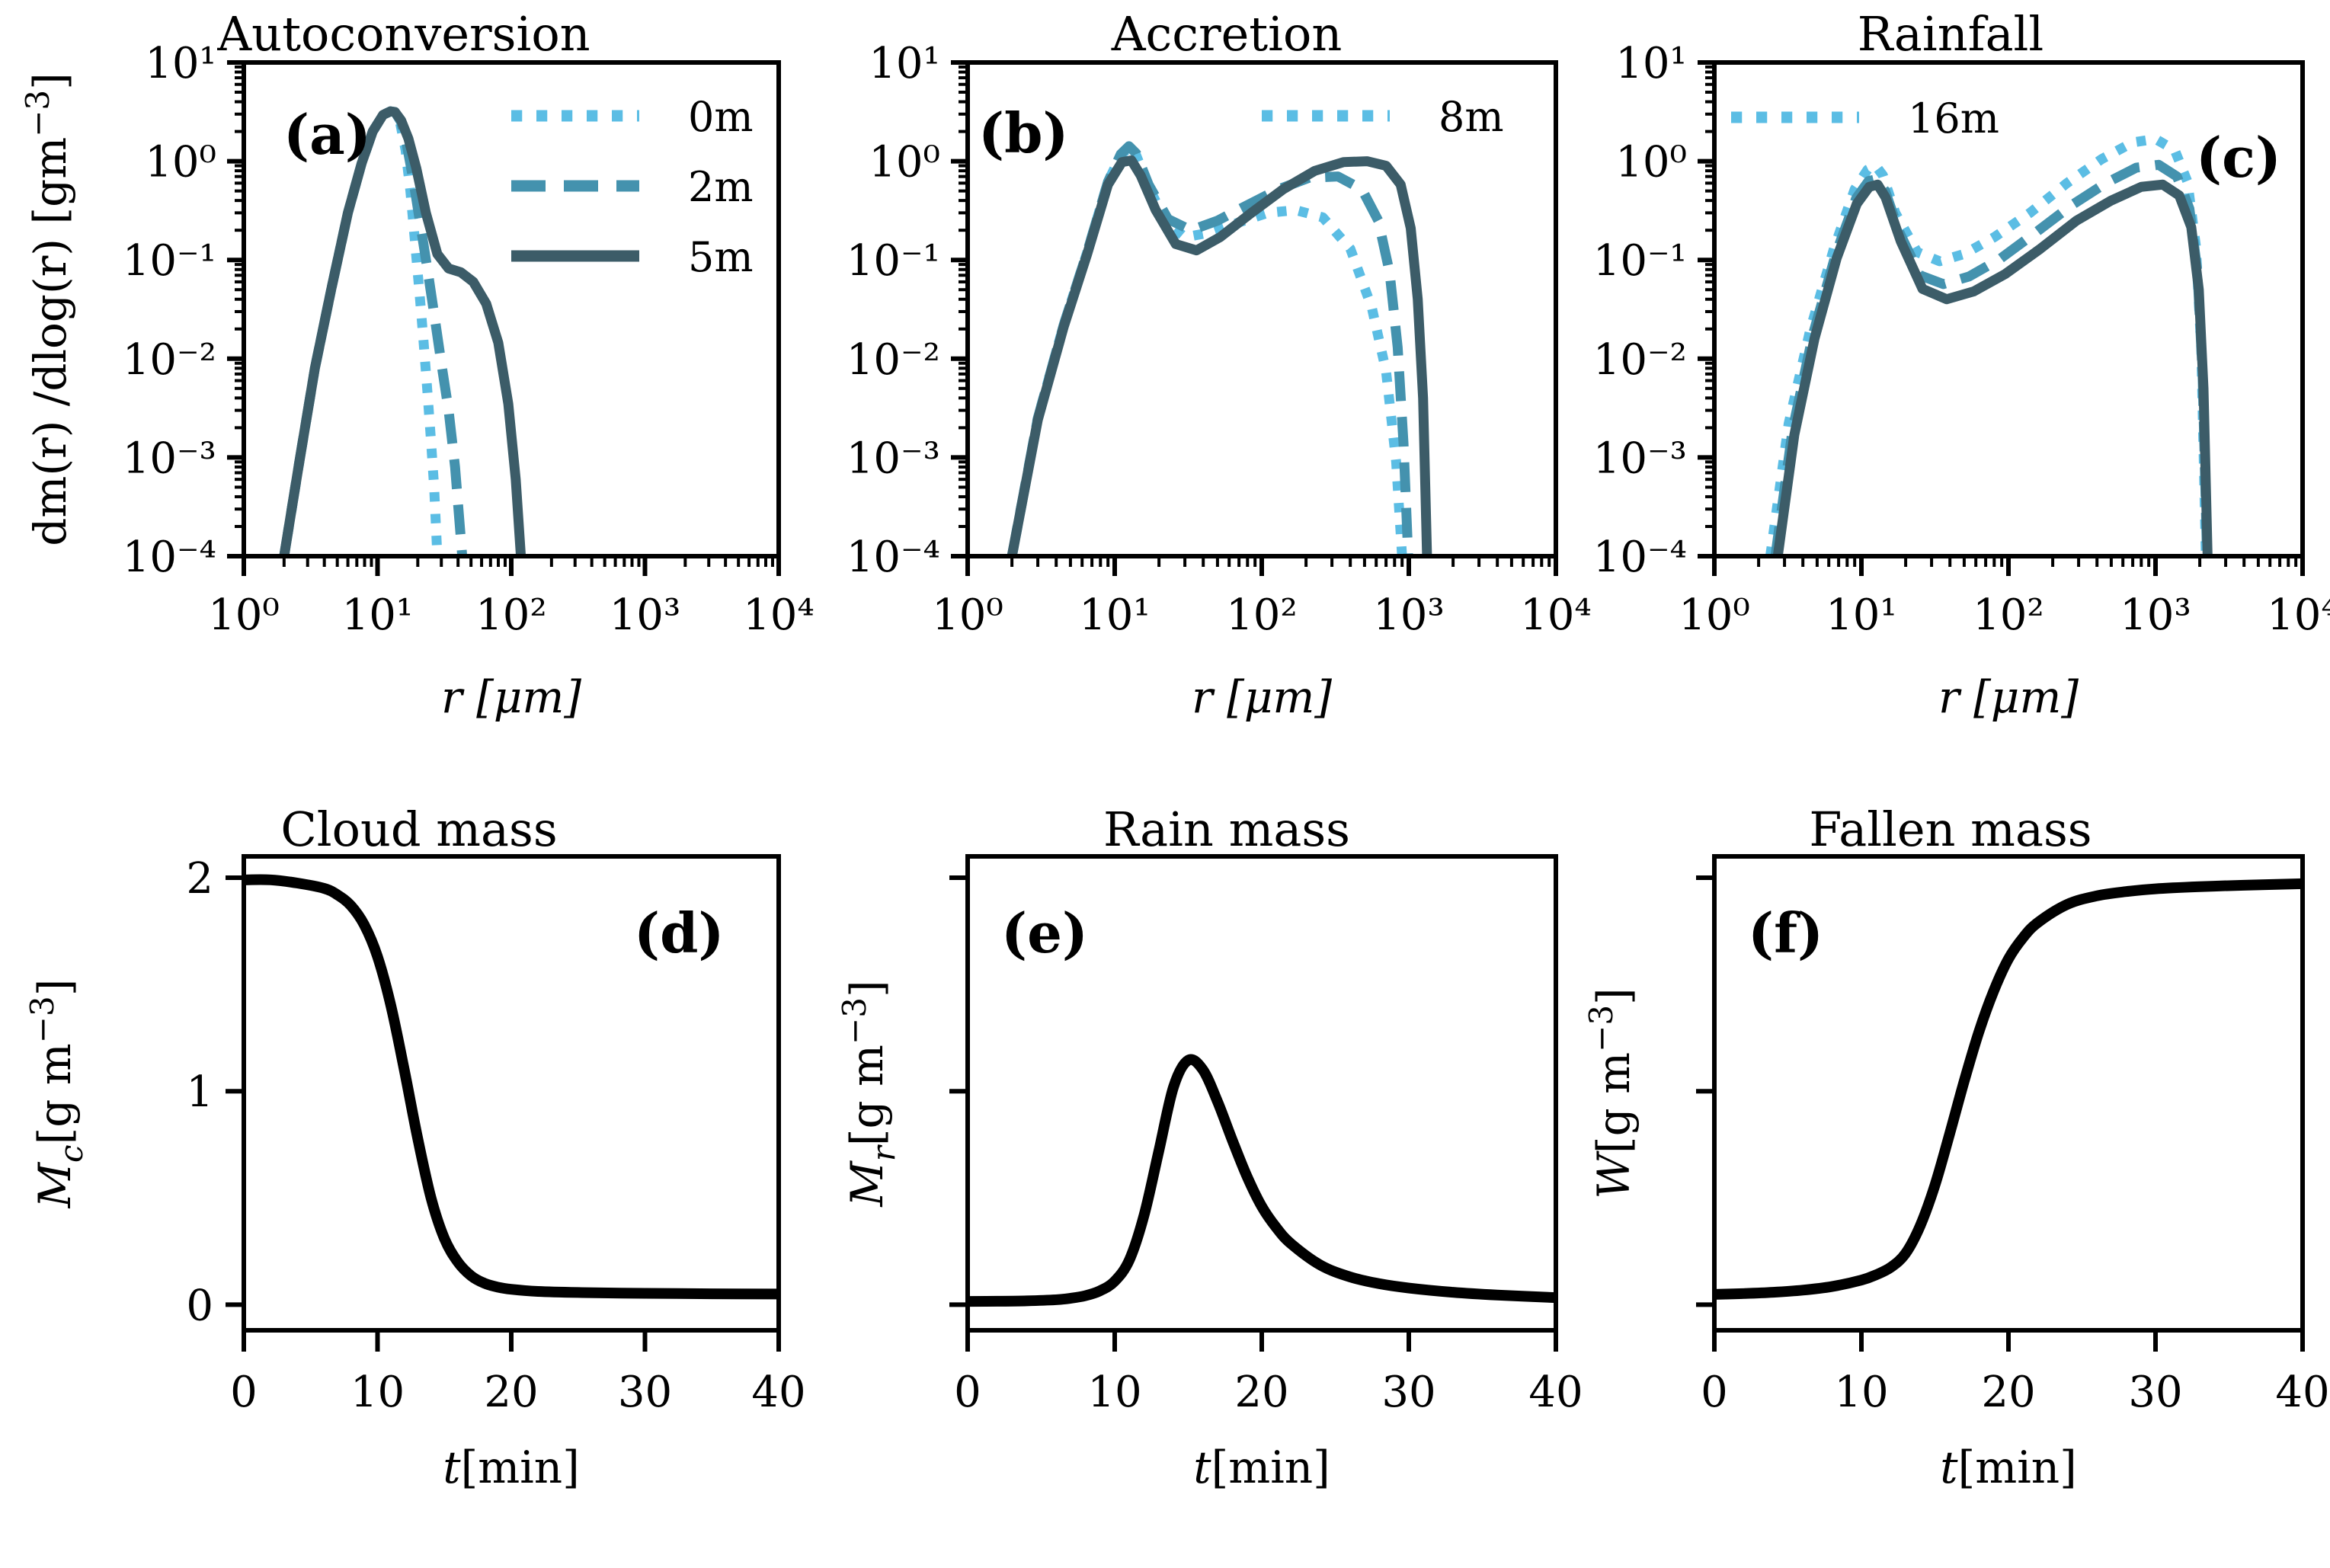 This screenshot has height=1568, width=2330. I want to click on y-axis-label: Mc[g m−3], so click(57, 1094).